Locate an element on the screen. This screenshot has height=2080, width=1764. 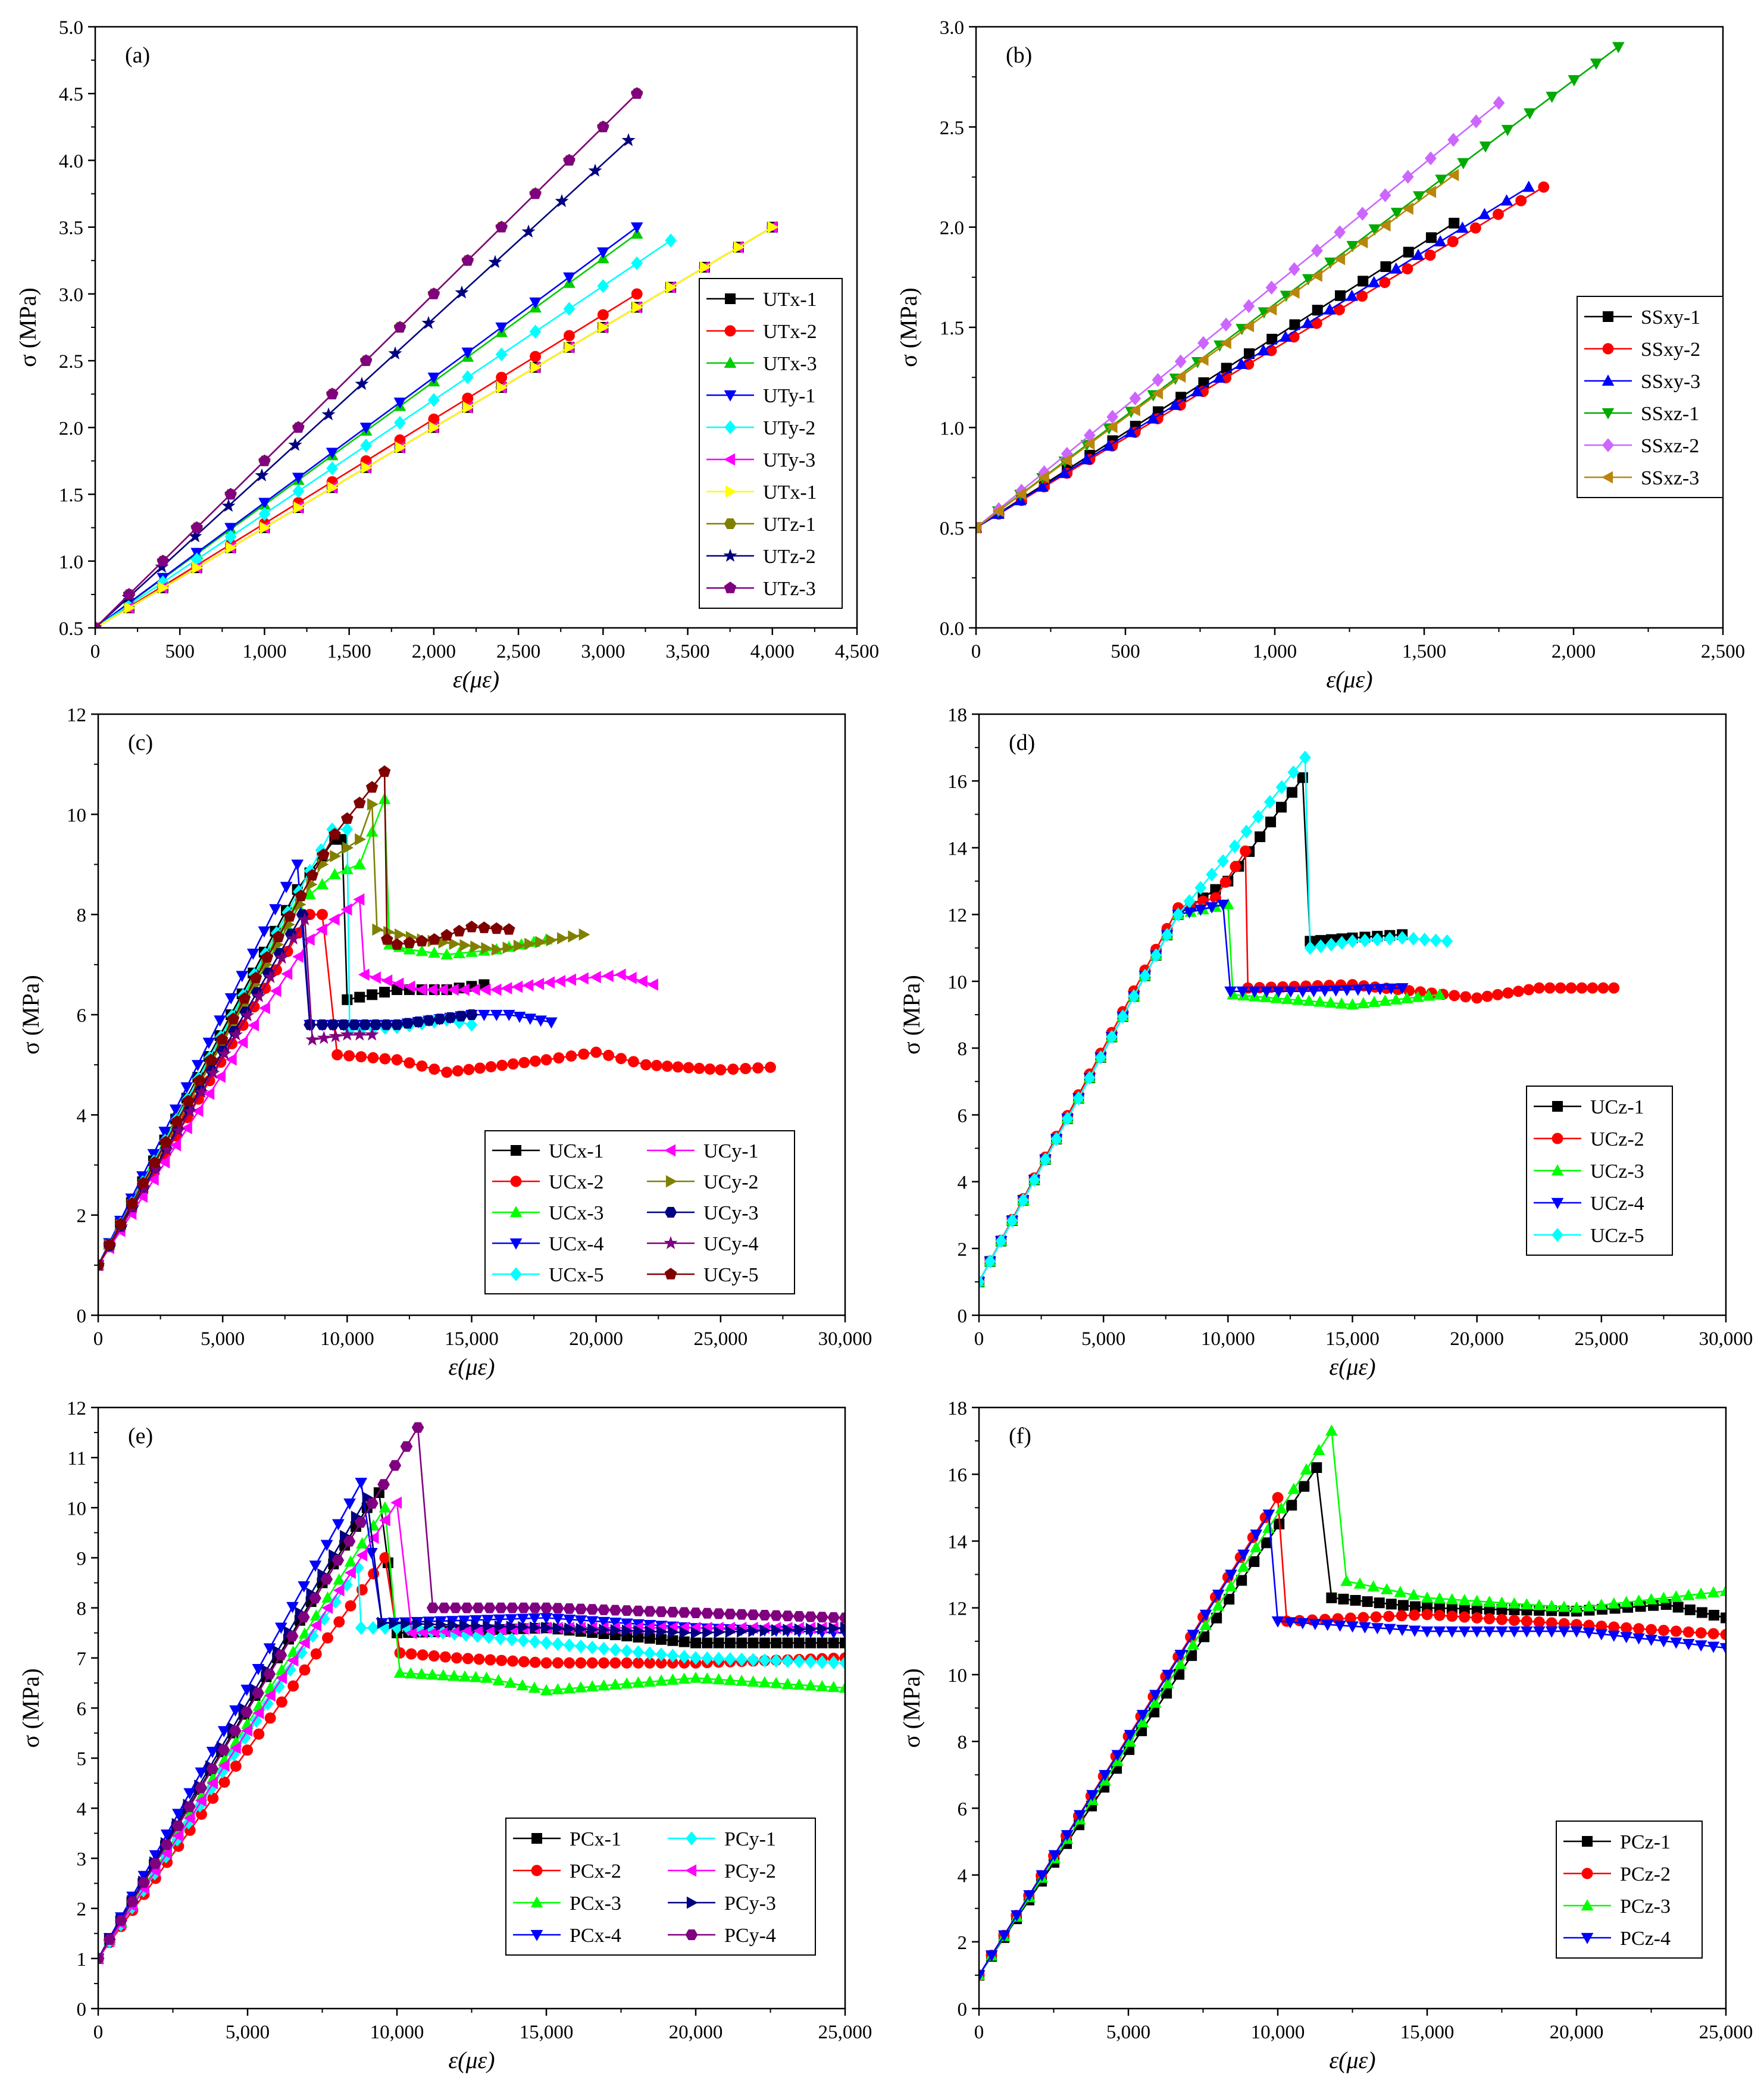
y-tick-label: 2 is located at coordinates (82, 1216).